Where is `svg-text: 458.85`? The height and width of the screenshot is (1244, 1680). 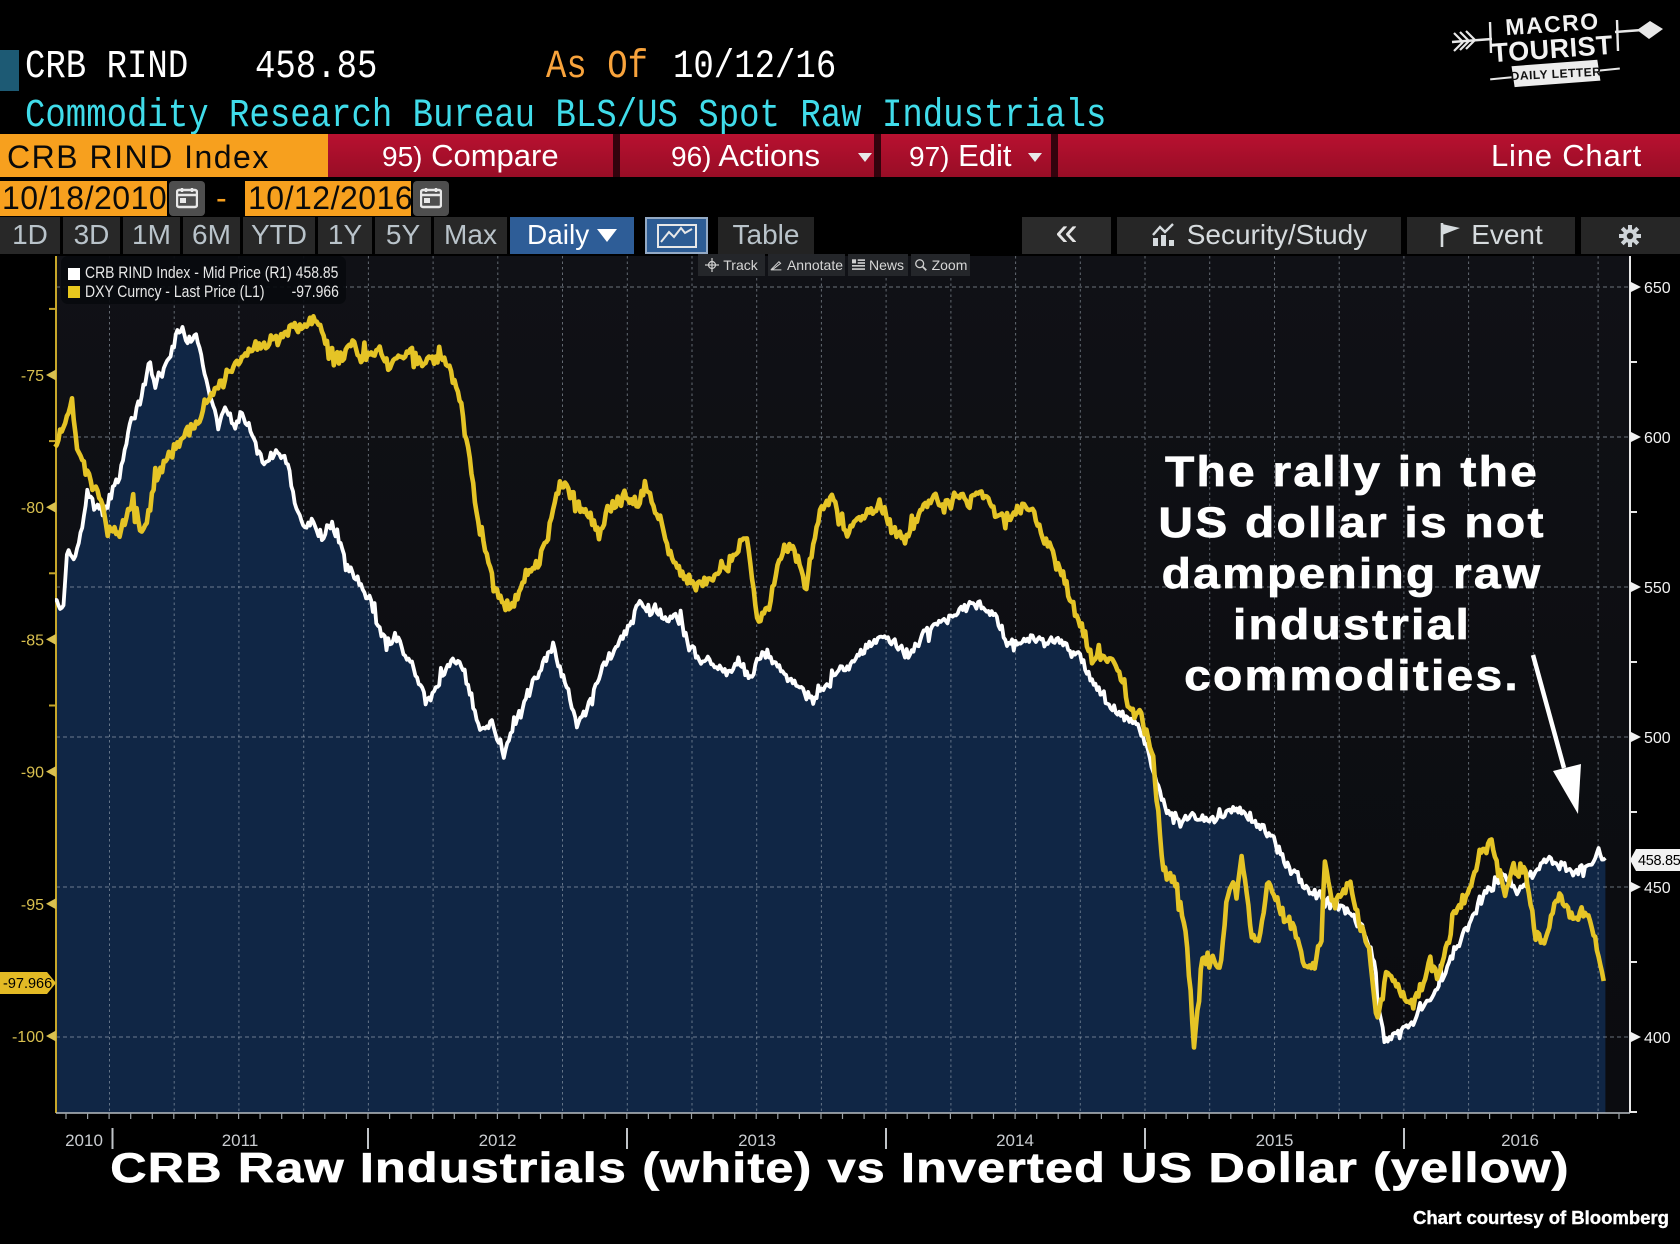
svg-text: 458.85 is located at coordinates (1659, 861).